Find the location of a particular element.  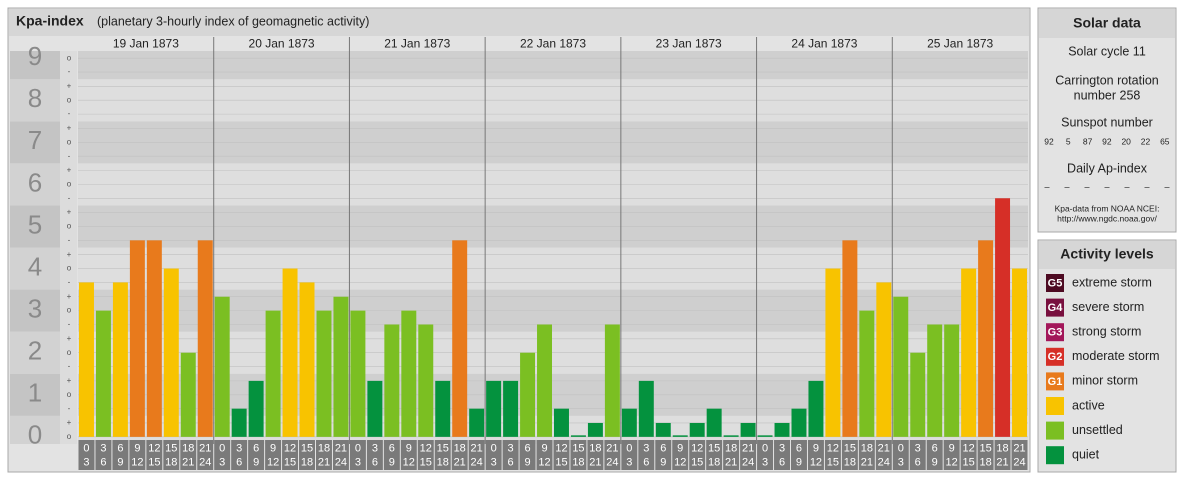

day-label: 24 Jan 1873 is located at coordinates (824, 44).